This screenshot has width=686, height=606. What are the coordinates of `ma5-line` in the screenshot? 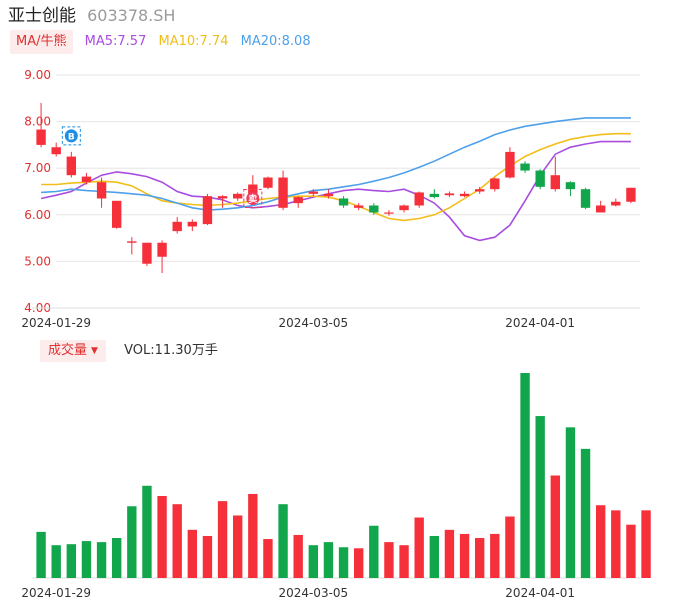 It's located at (335, 191).